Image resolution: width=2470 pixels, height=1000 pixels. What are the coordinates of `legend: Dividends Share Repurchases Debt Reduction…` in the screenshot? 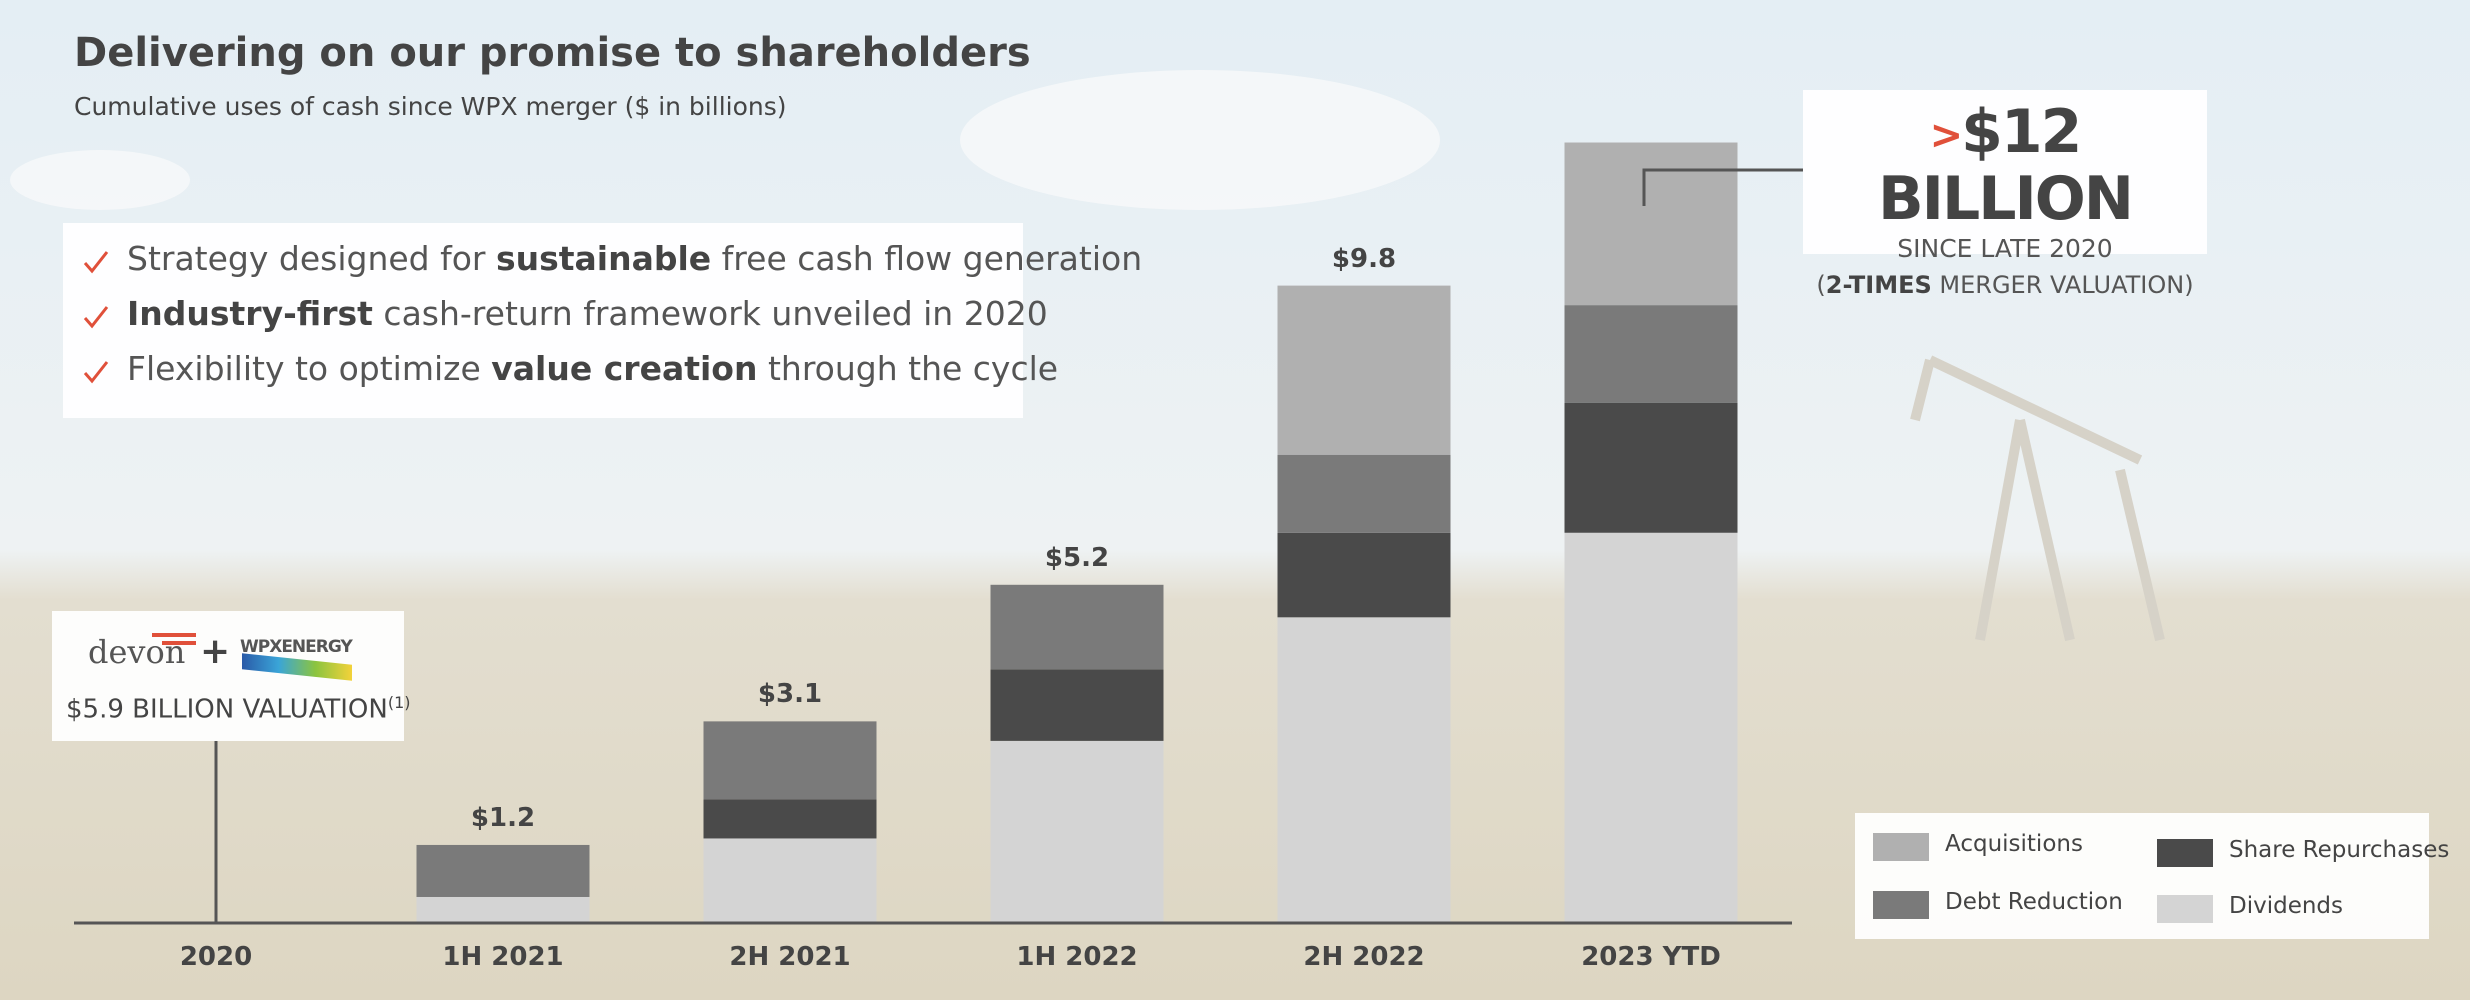 It's located at (2152, 876).